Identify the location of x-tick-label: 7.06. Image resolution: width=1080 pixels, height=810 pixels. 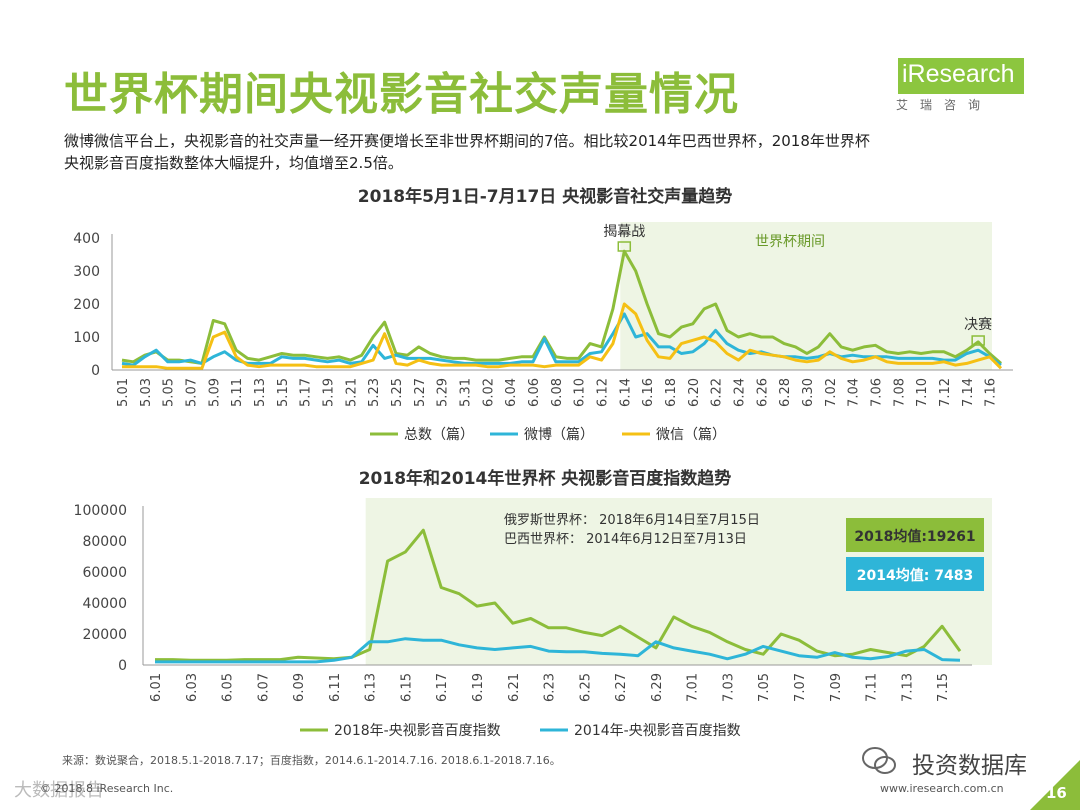
(876, 392).